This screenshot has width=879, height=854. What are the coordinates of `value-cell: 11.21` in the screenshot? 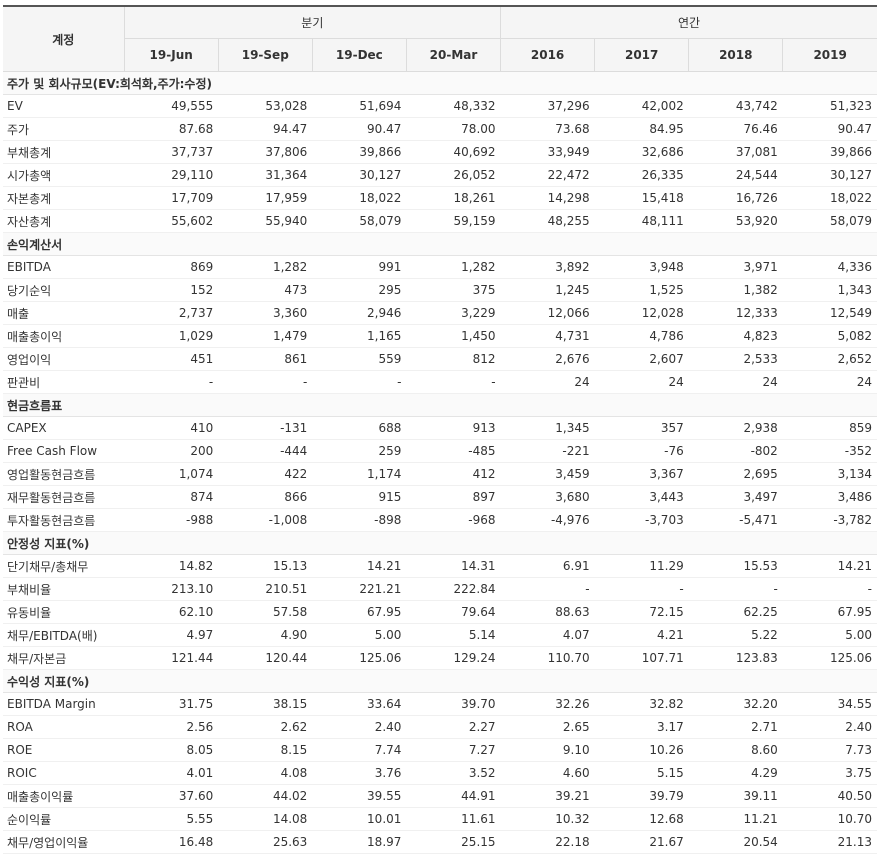 It's located at (735, 819).